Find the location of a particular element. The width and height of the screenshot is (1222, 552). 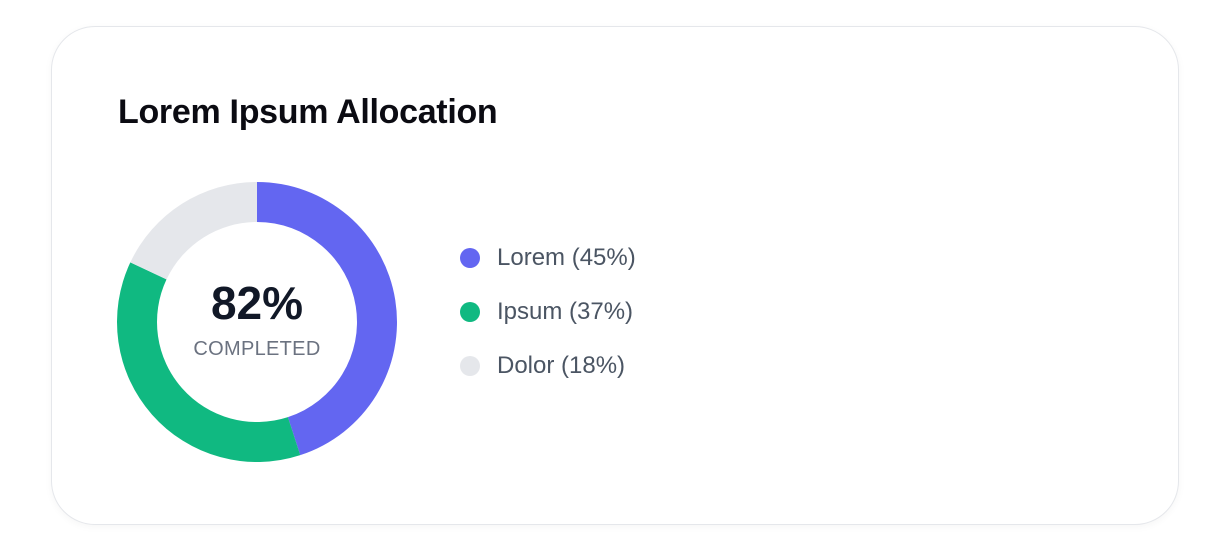

legend-label: Lorem (45%) is located at coordinates (566, 257).